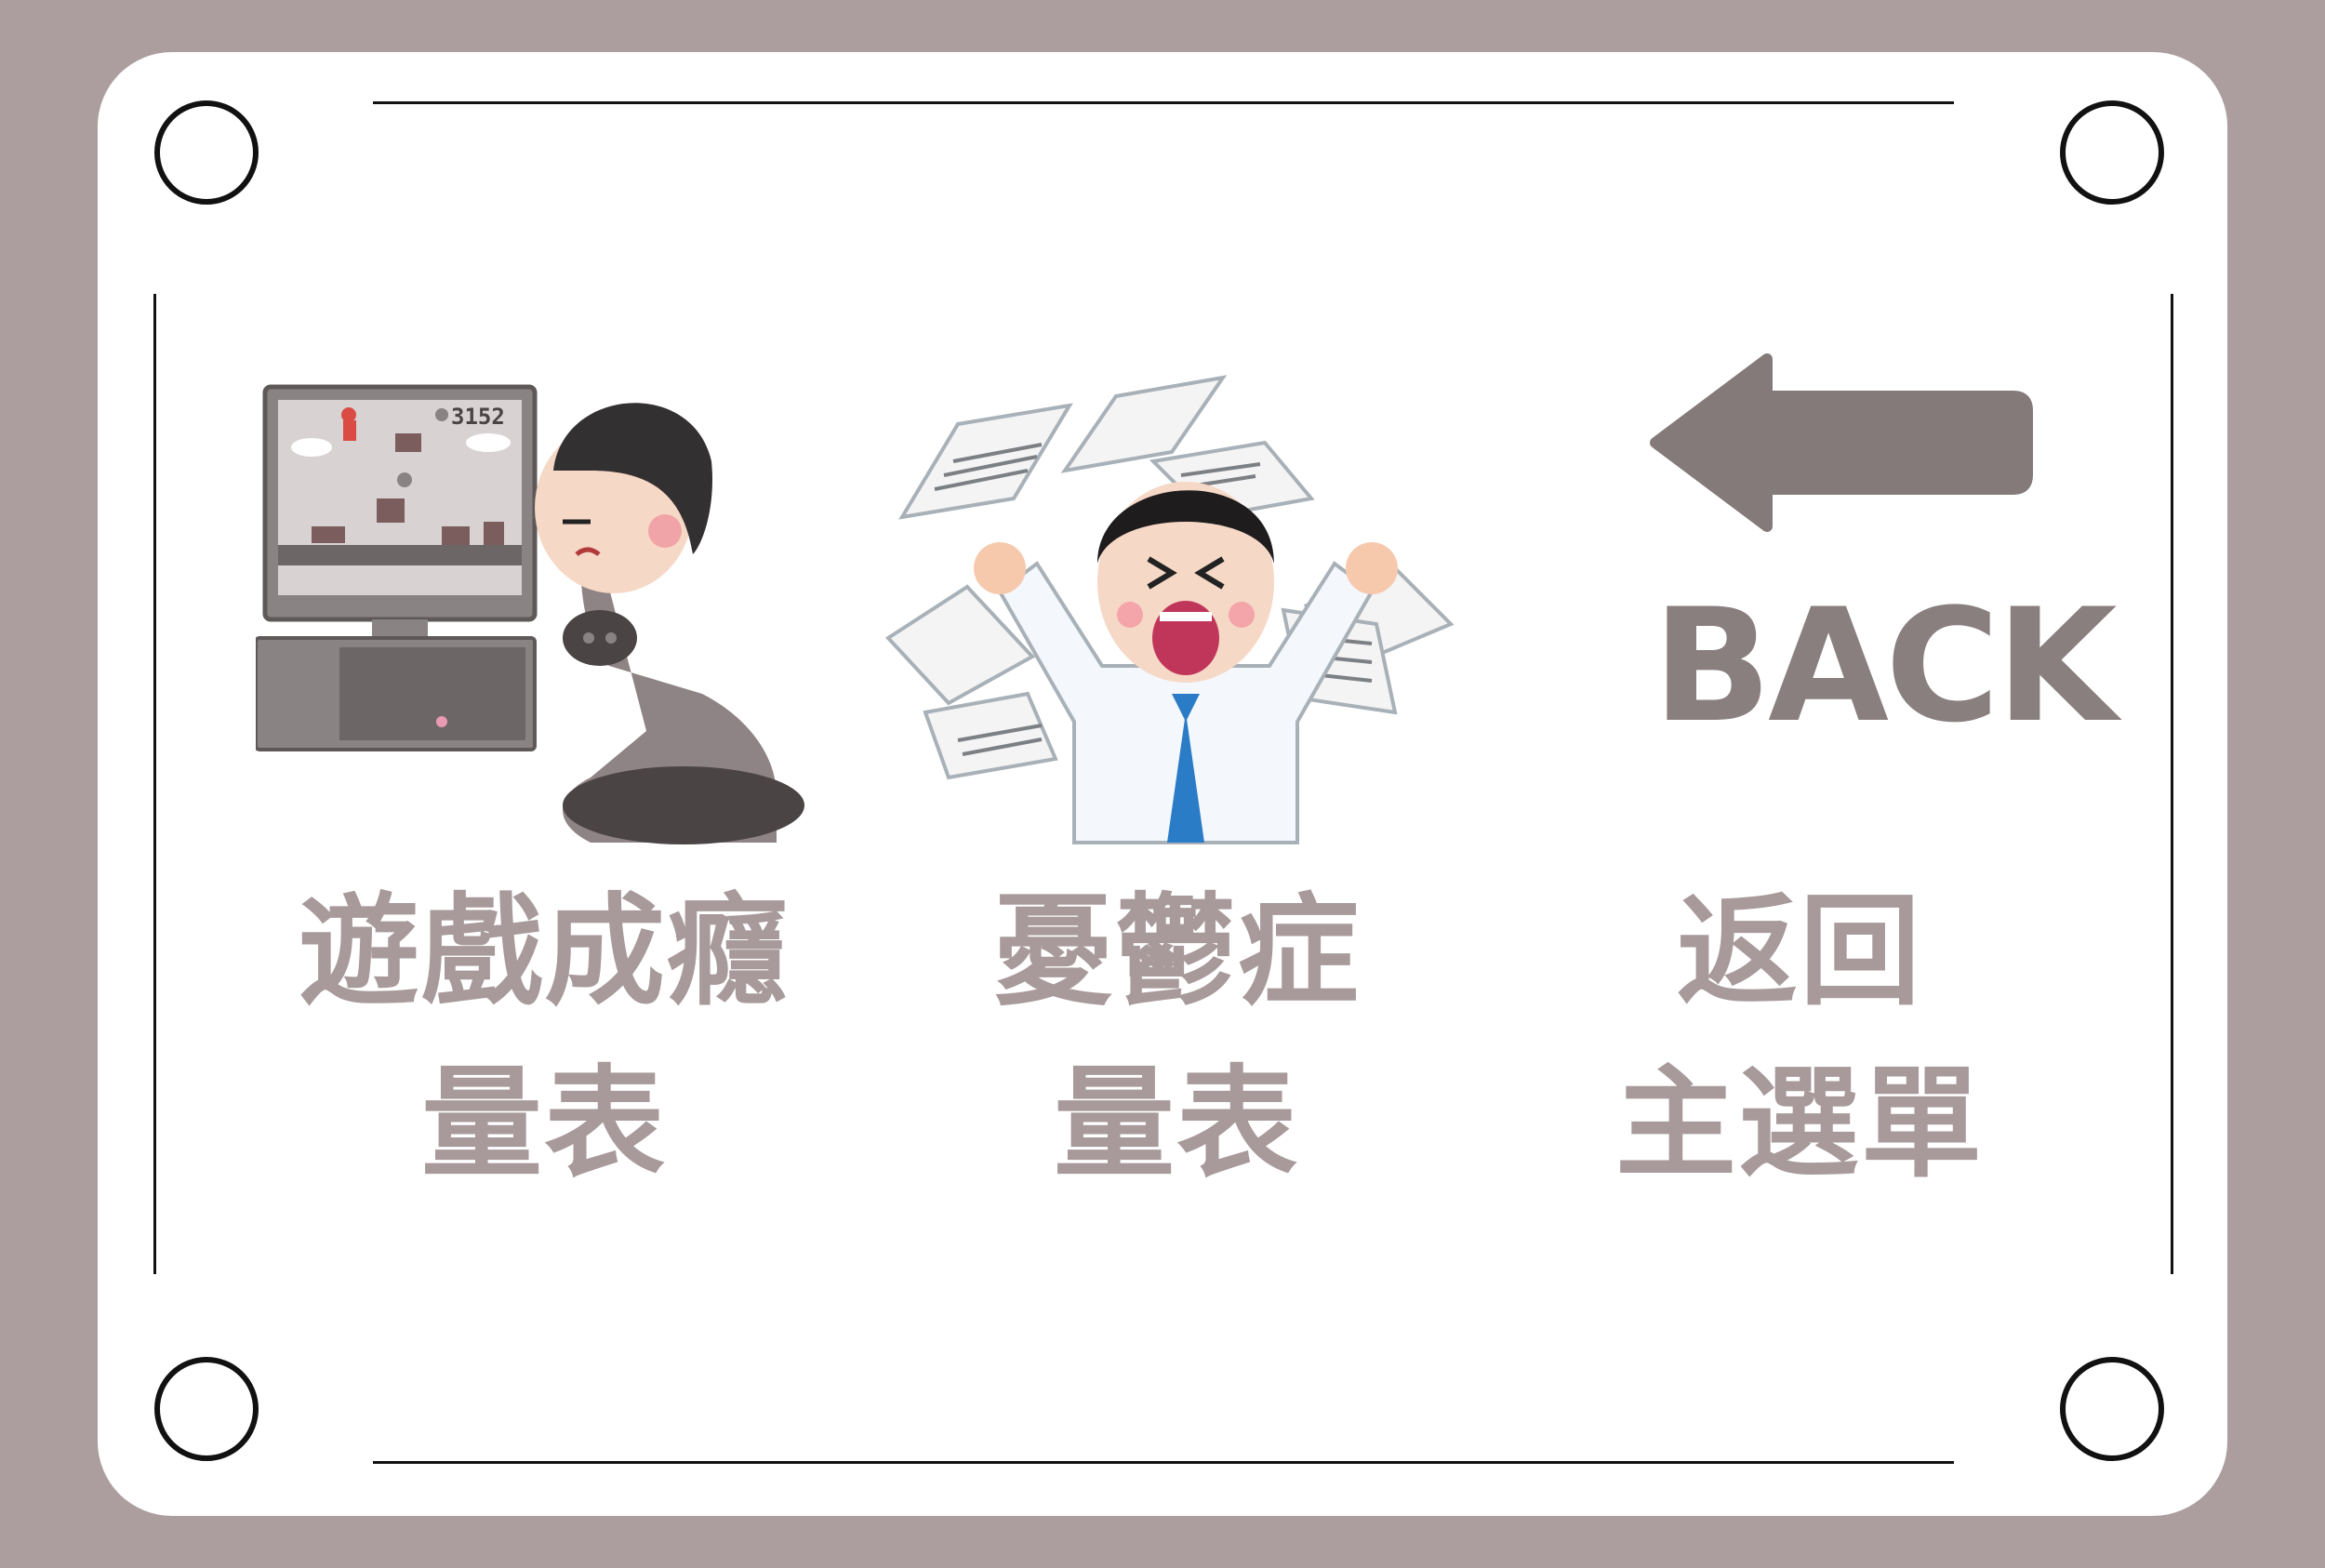 The image size is (2325, 1568). I want to click on back-label-line1: 返回, so click(1799, 951).